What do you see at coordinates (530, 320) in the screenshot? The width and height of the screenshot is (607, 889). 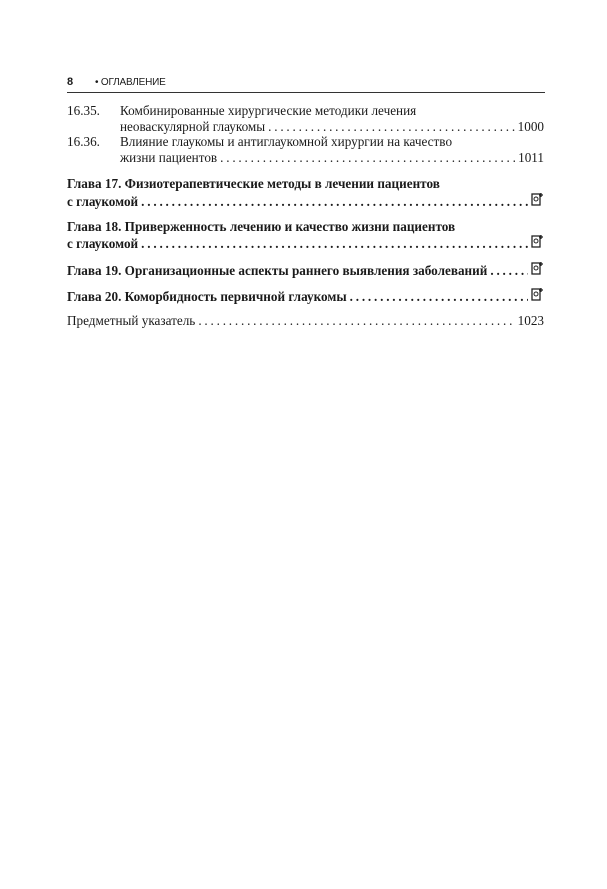 I see `index-page: 1023` at bounding box center [530, 320].